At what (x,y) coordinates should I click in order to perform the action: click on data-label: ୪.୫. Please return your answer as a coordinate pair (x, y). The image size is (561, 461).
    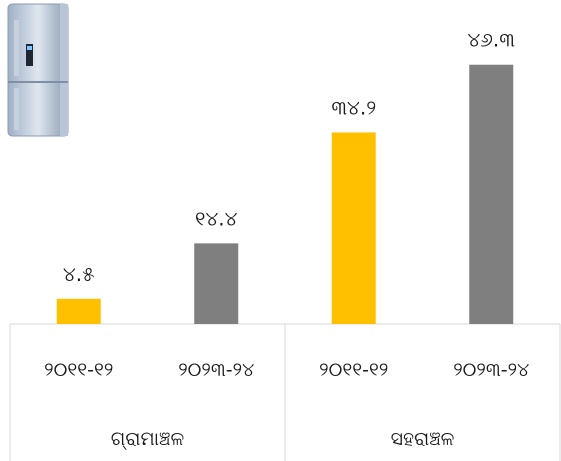
    Looking at the image, I should click on (79, 274).